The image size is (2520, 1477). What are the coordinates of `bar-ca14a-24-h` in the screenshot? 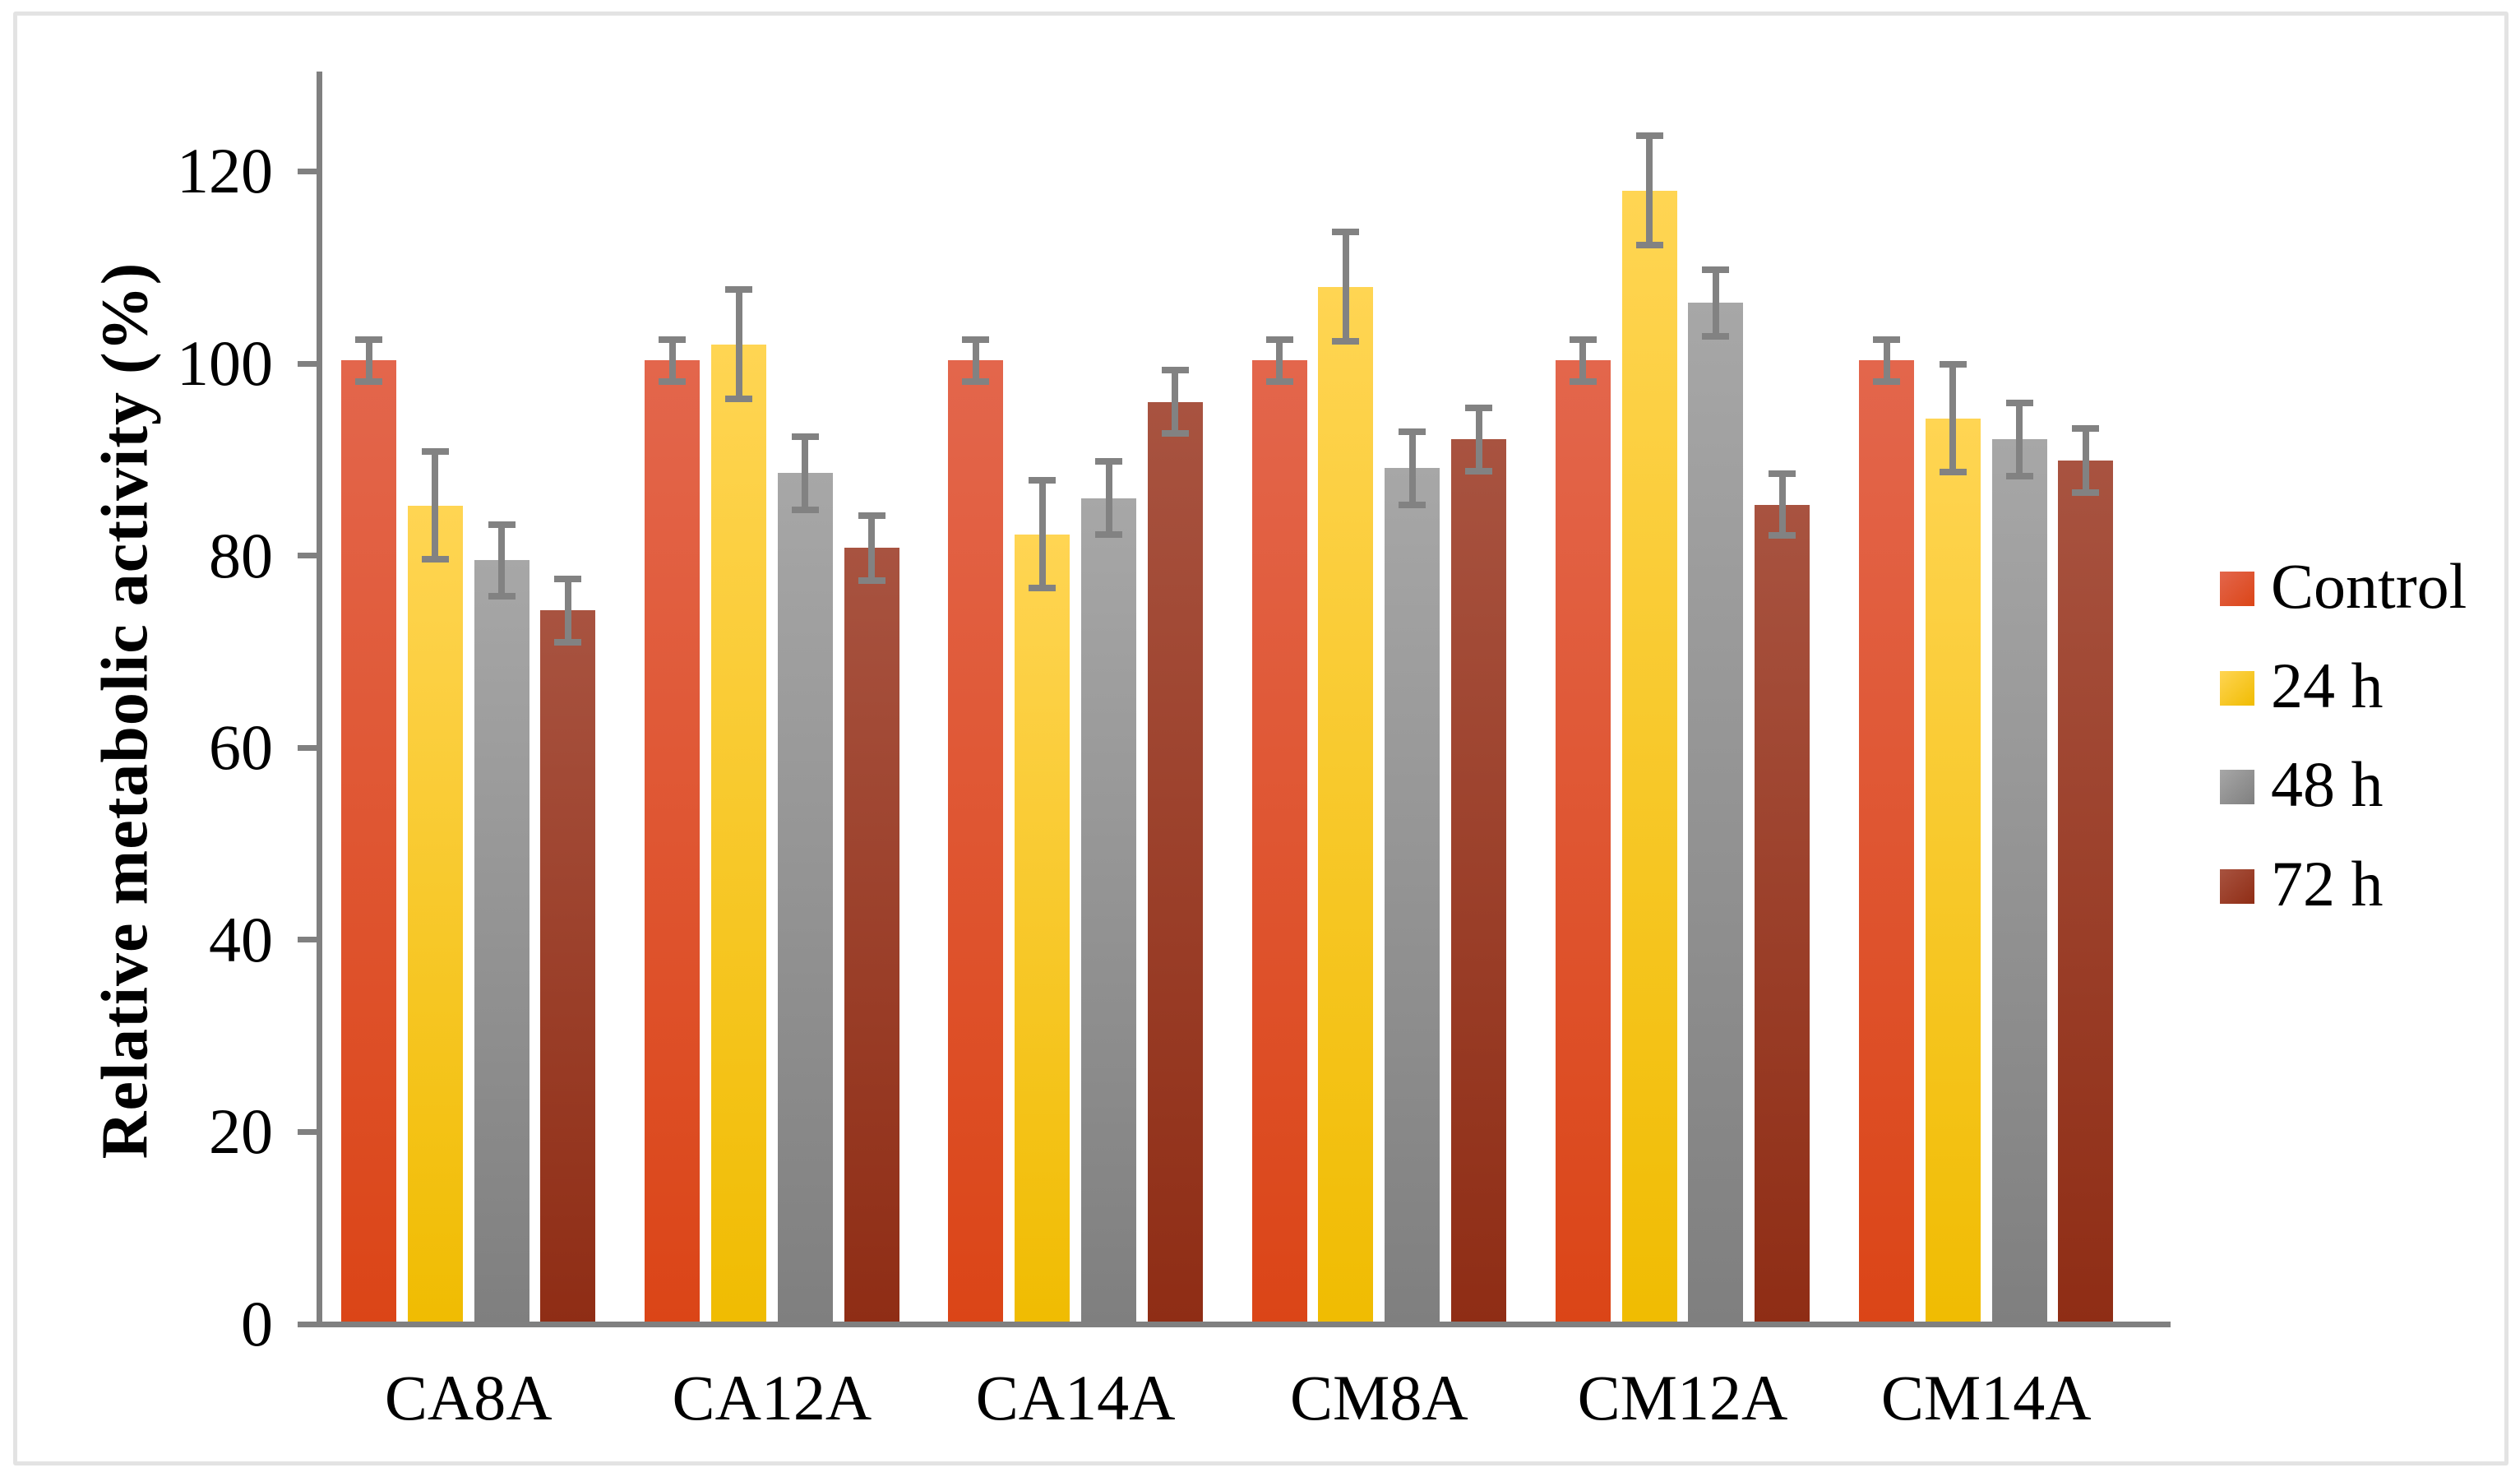 It's located at (1042, 928).